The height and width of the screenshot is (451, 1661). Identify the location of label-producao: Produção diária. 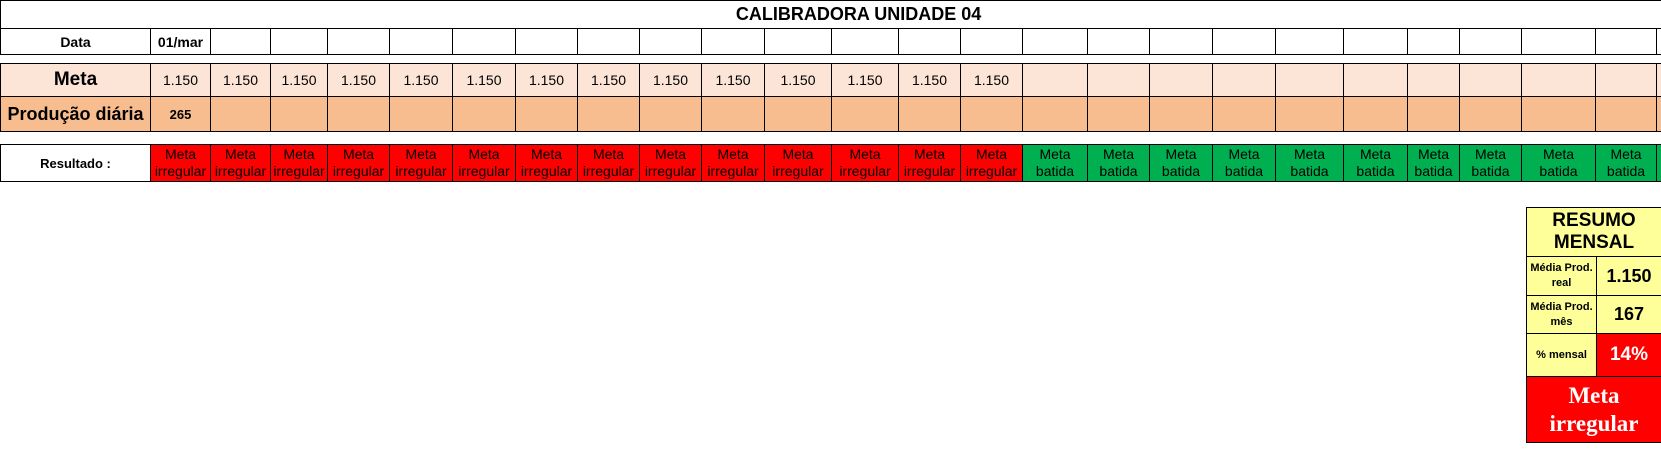
(75, 114).